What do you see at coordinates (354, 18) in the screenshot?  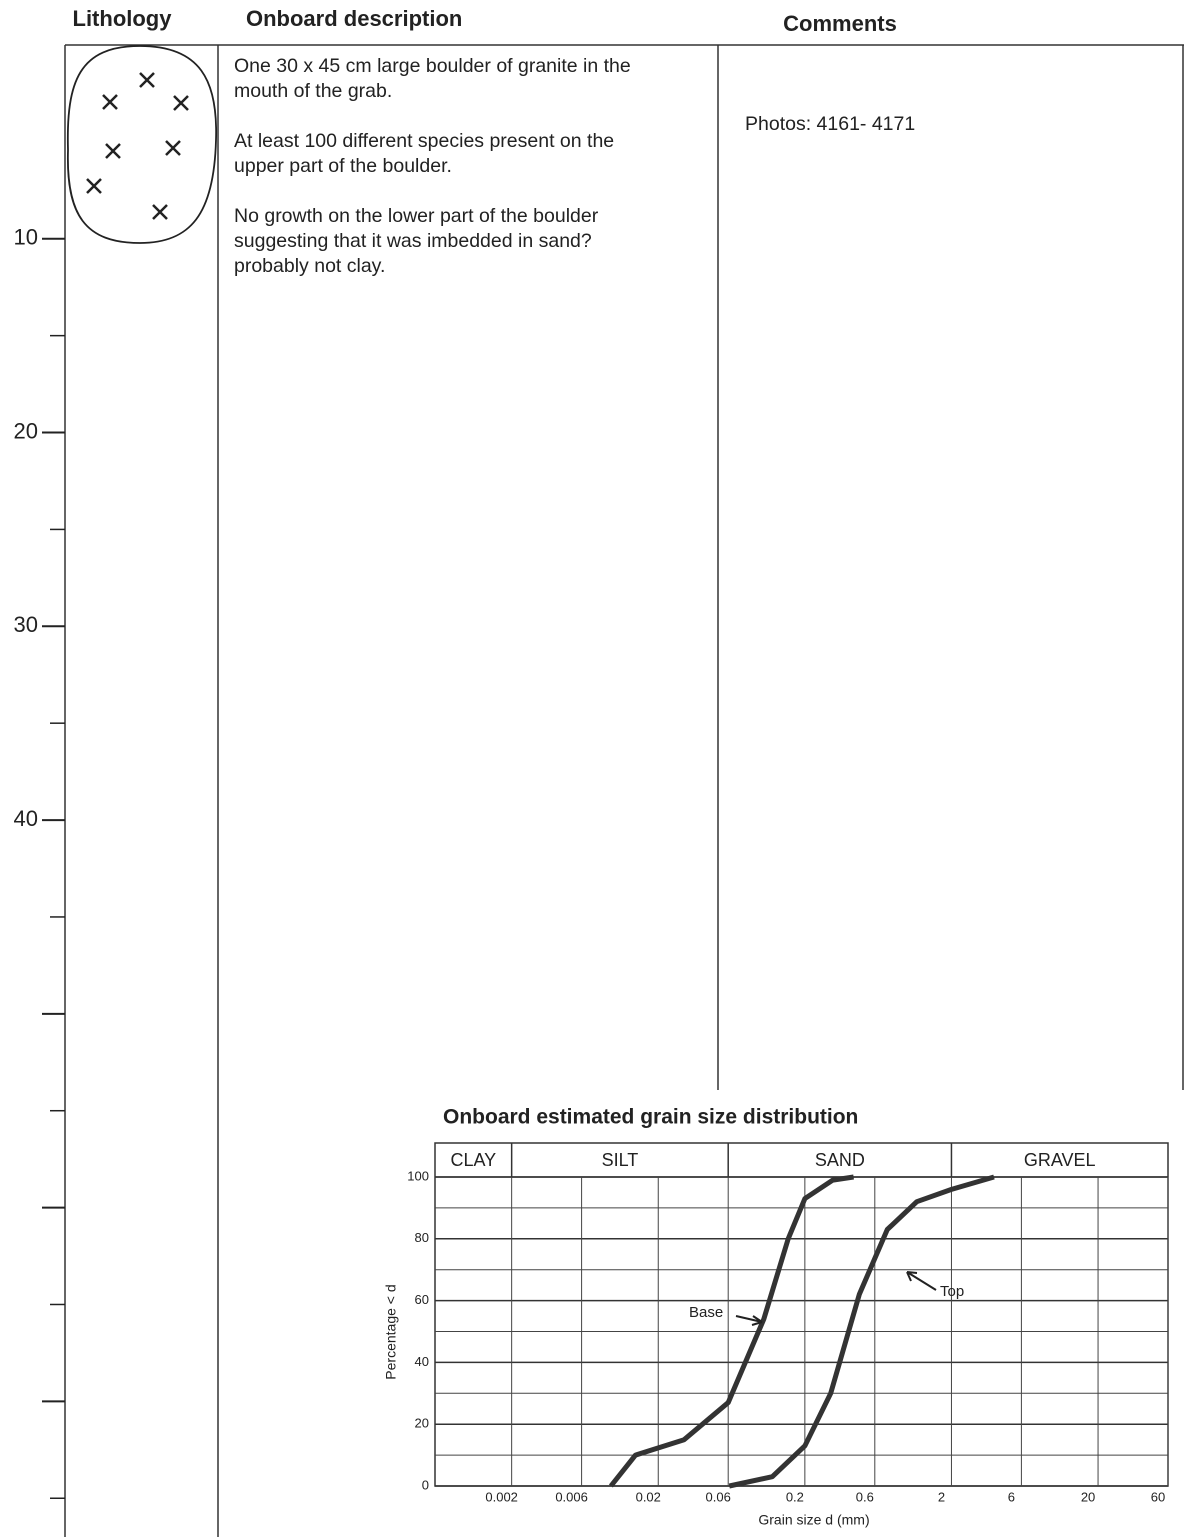 I see `description-header: Onboard description` at bounding box center [354, 18].